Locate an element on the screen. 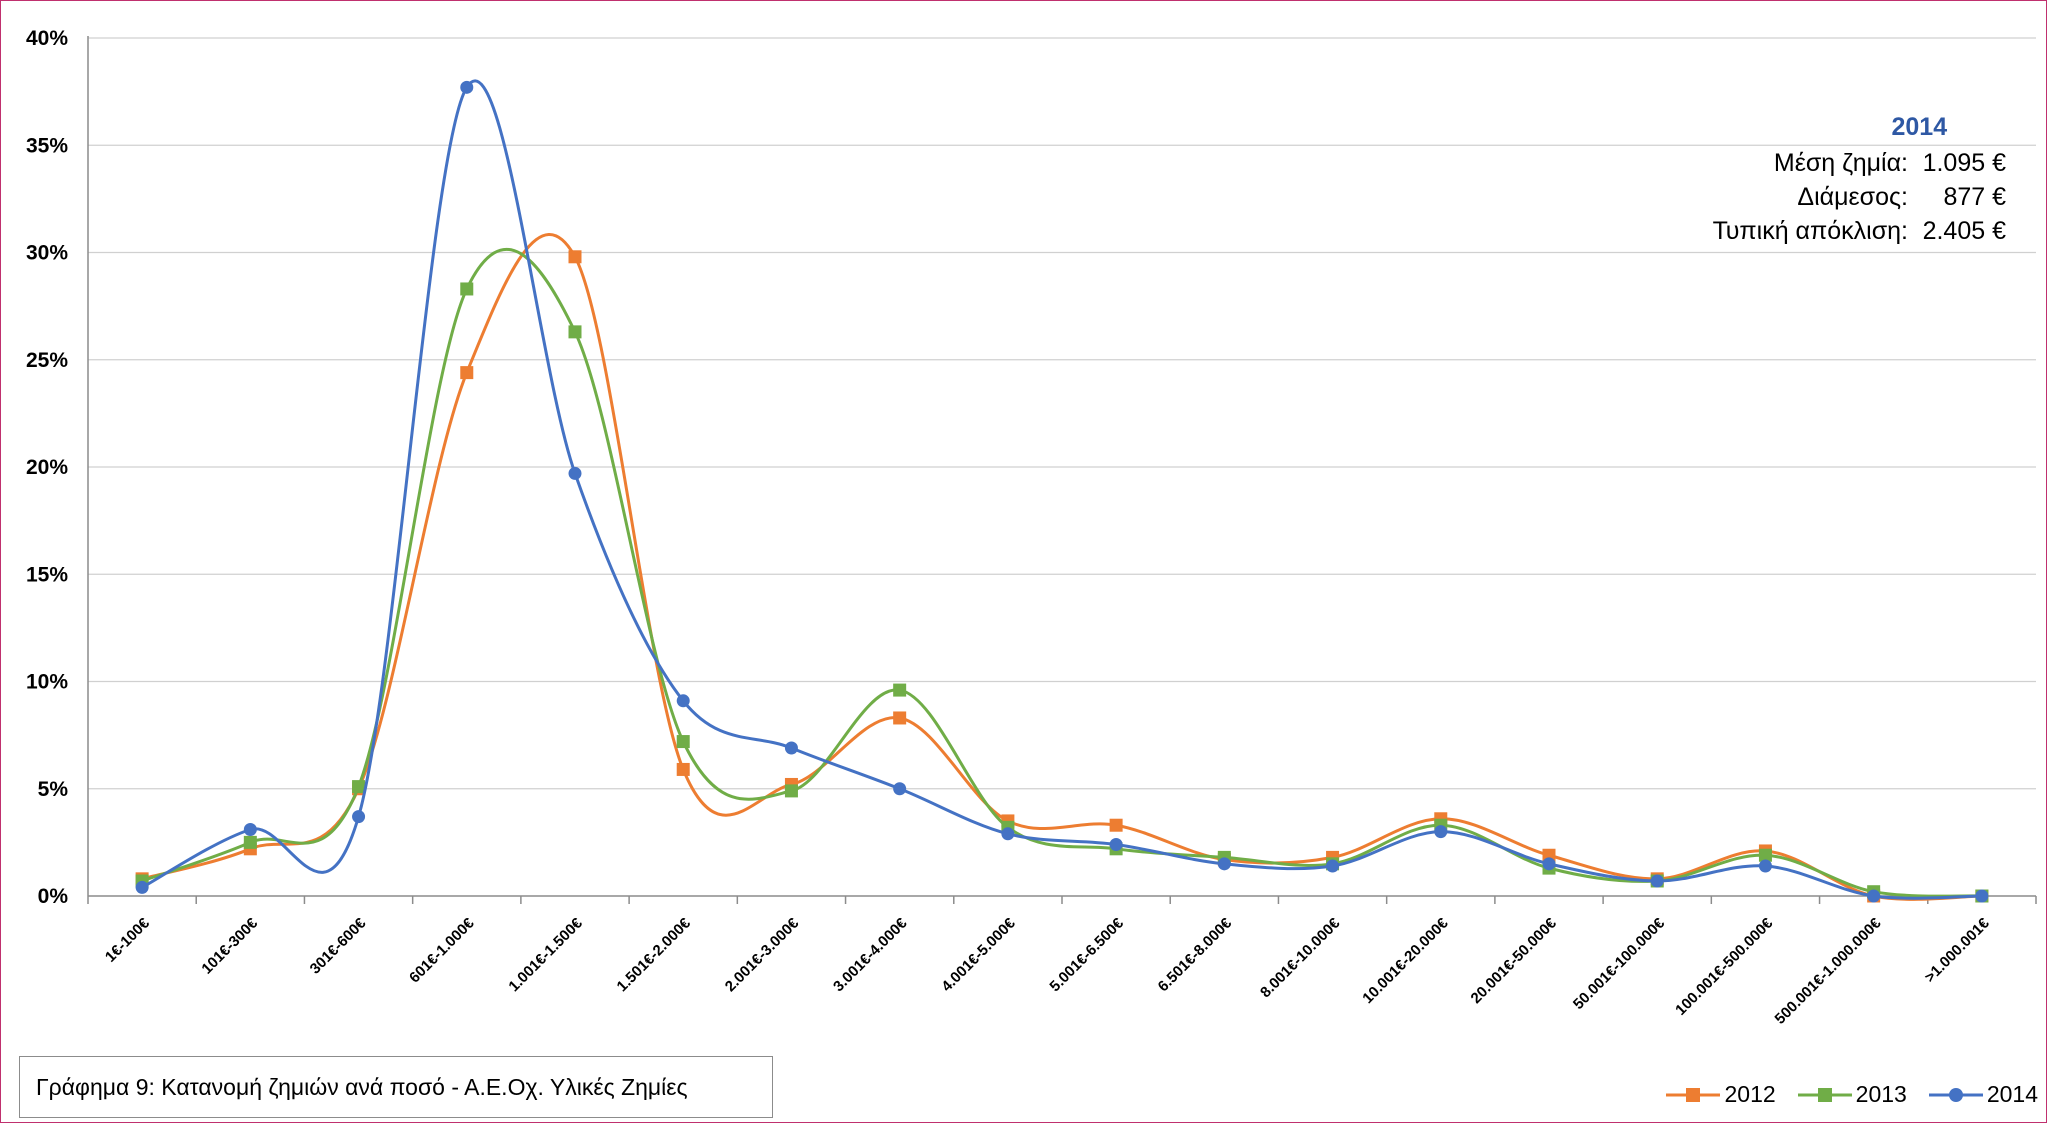 This screenshot has height=1123, width=2047. x-tick-label: 301€-600€ is located at coordinates (338, 945).